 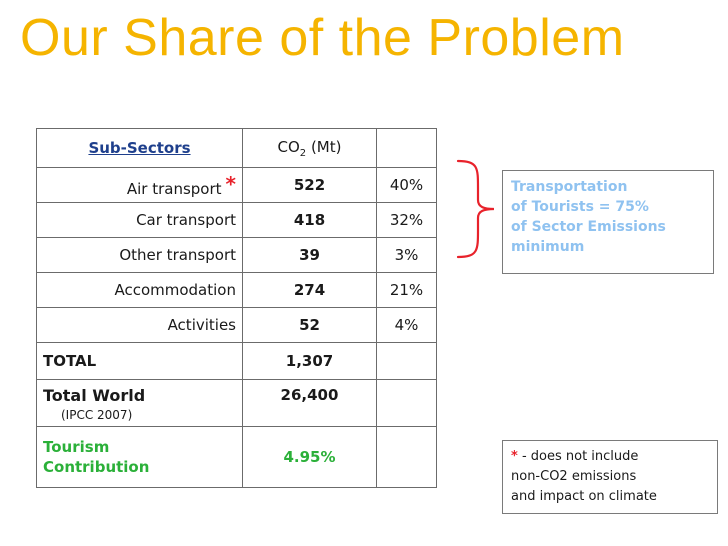 What do you see at coordinates (406, 457) in the screenshot?
I see `contribution-pct-cell` at bounding box center [406, 457].